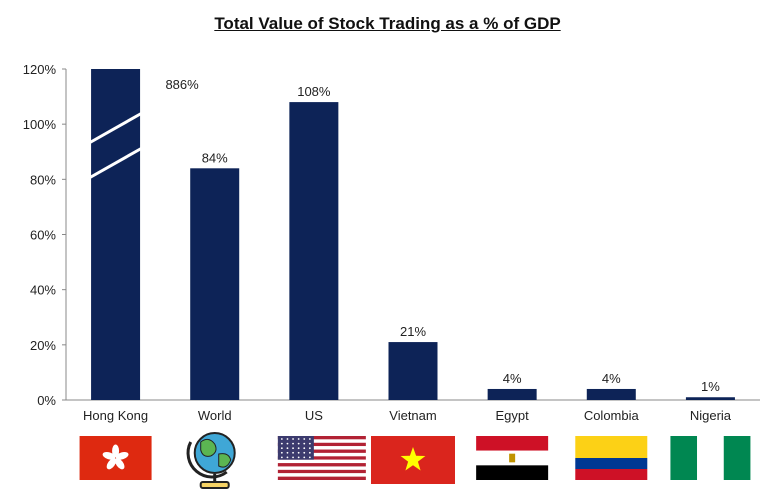 The height and width of the screenshot is (498, 775). I want to click on globe-icon, so click(211, 460).